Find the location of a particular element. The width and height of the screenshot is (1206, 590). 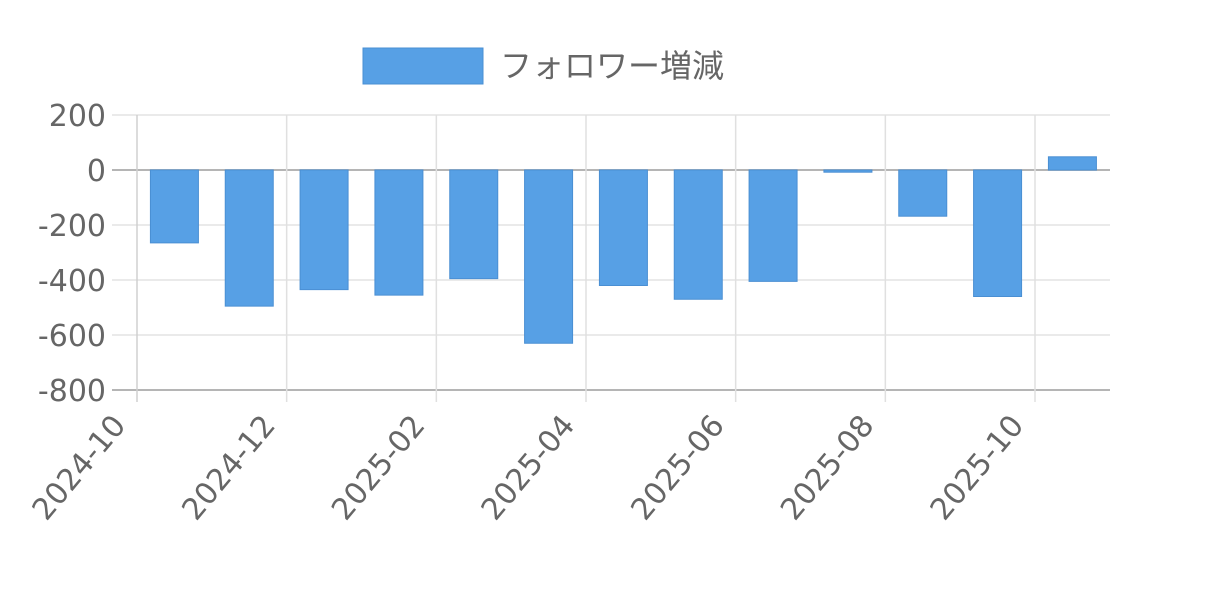

y-tick-label: -400 is located at coordinates (72, 281).